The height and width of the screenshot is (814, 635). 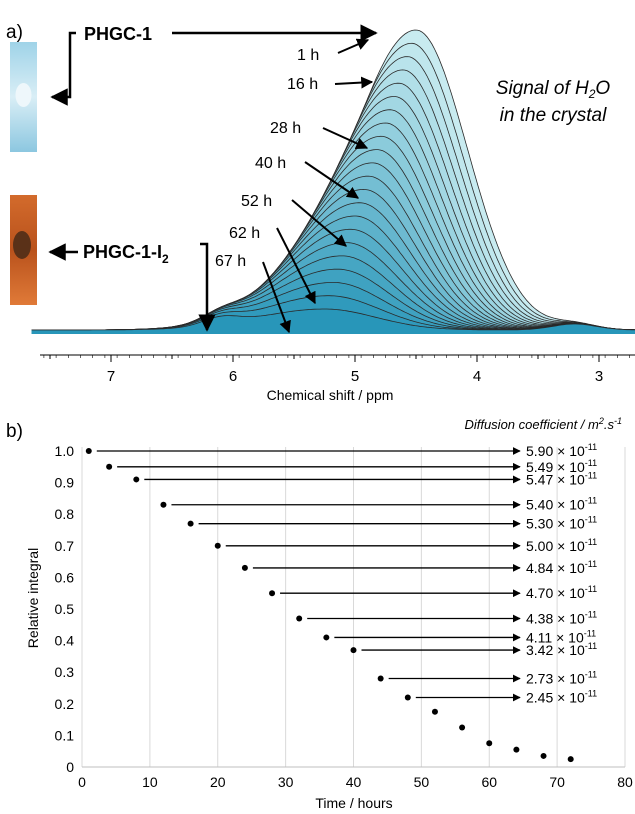 I want to click on diffusion-coefficient-header: Diffusion coefficient / m2.s-1, so click(x=543, y=424).